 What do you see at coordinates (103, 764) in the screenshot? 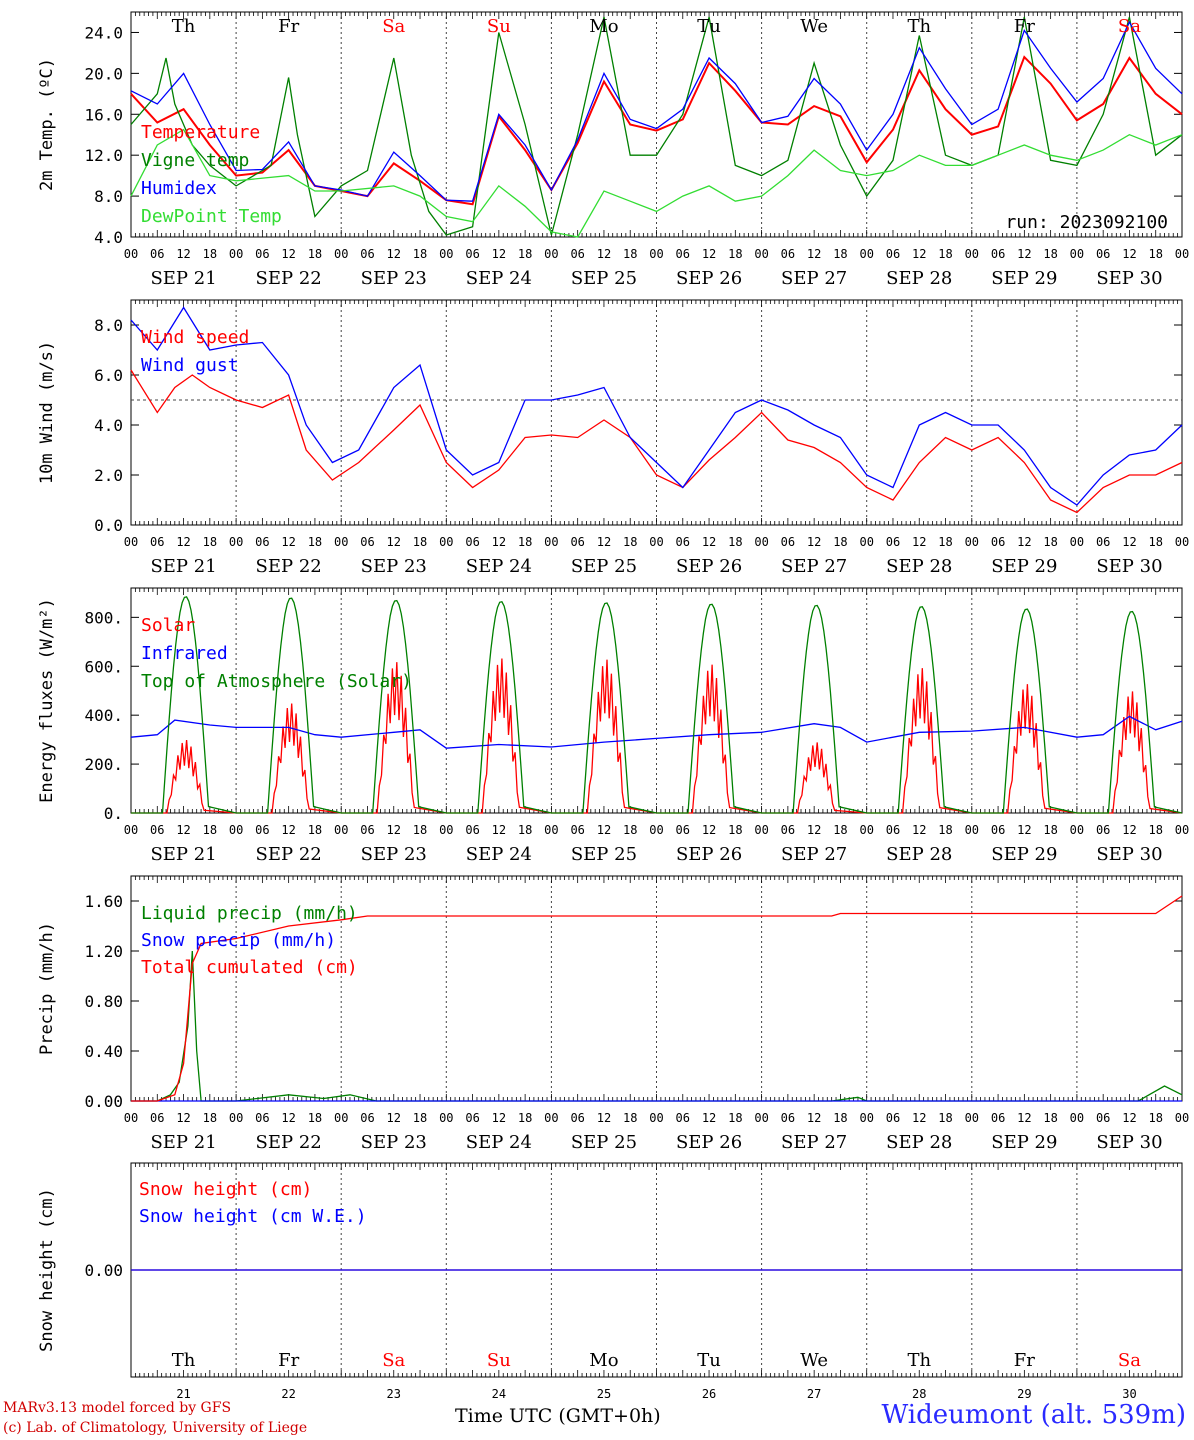
I see `y-tick-label: 200.` at bounding box center [103, 764].